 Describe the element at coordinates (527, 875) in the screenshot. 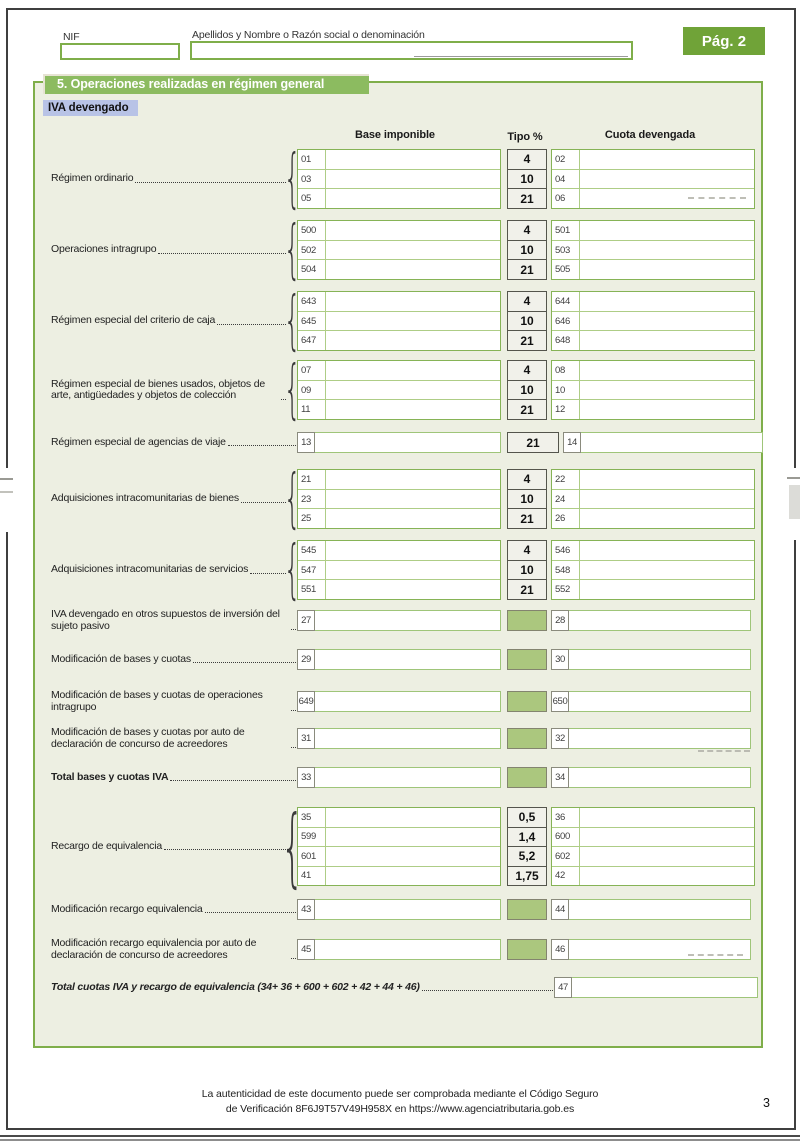

I see `tipo-cell-41: 1,75` at that location.